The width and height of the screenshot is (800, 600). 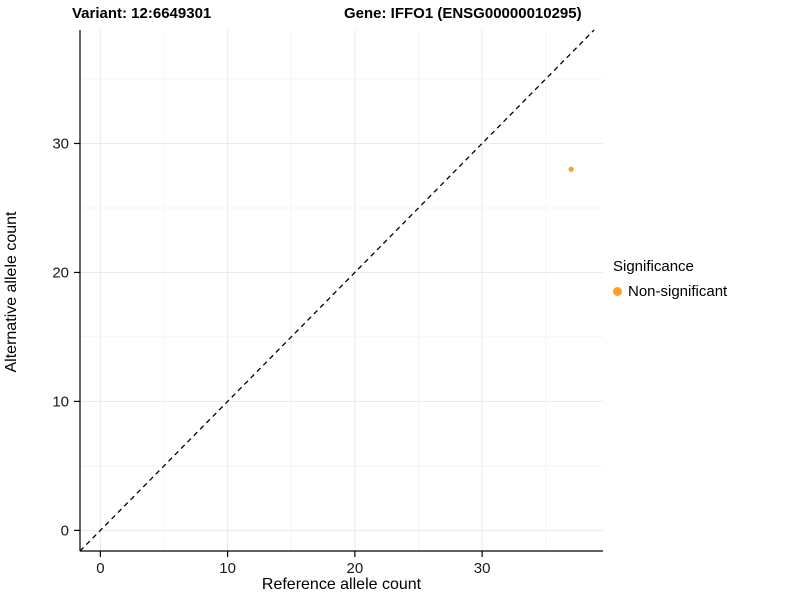 What do you see at coordinates (482, 568) in the screenshot?
I see `x-tick-label: 30` at bounding box center [482, 568].